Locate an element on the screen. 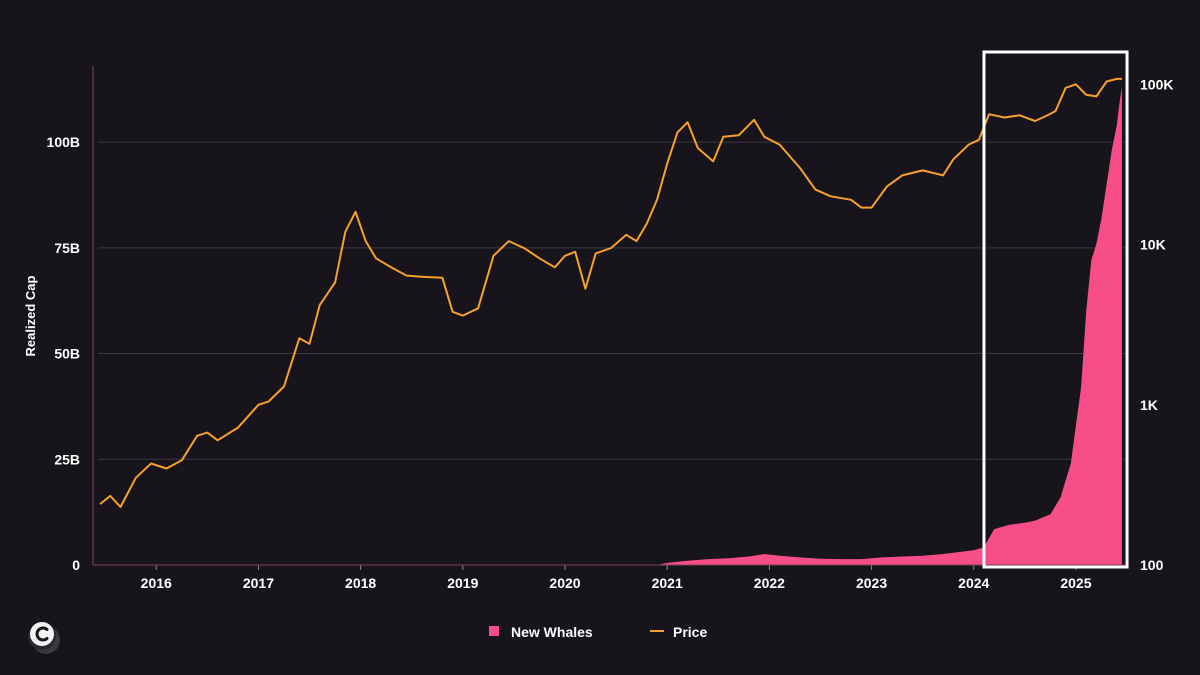 This screenshot has width=1200, height=675. legend-label-price: Price is located at coordinates (690, 632).